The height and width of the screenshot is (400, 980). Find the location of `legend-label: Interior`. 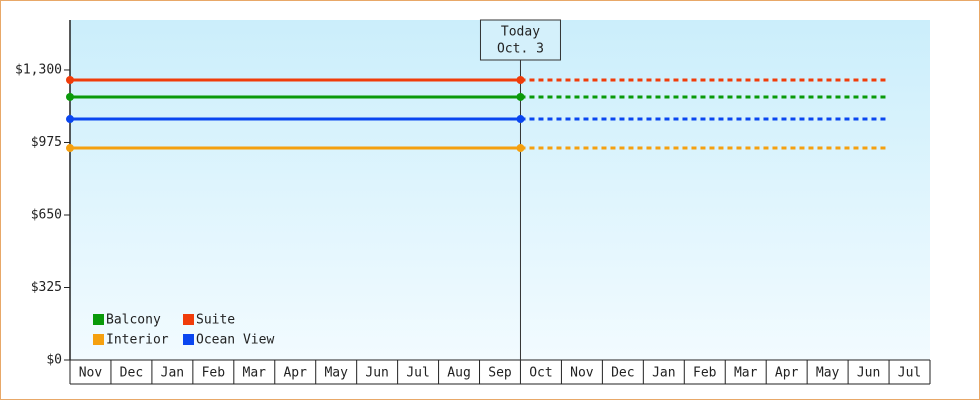

legend-label: Interior is located at coordinates (137, 340).